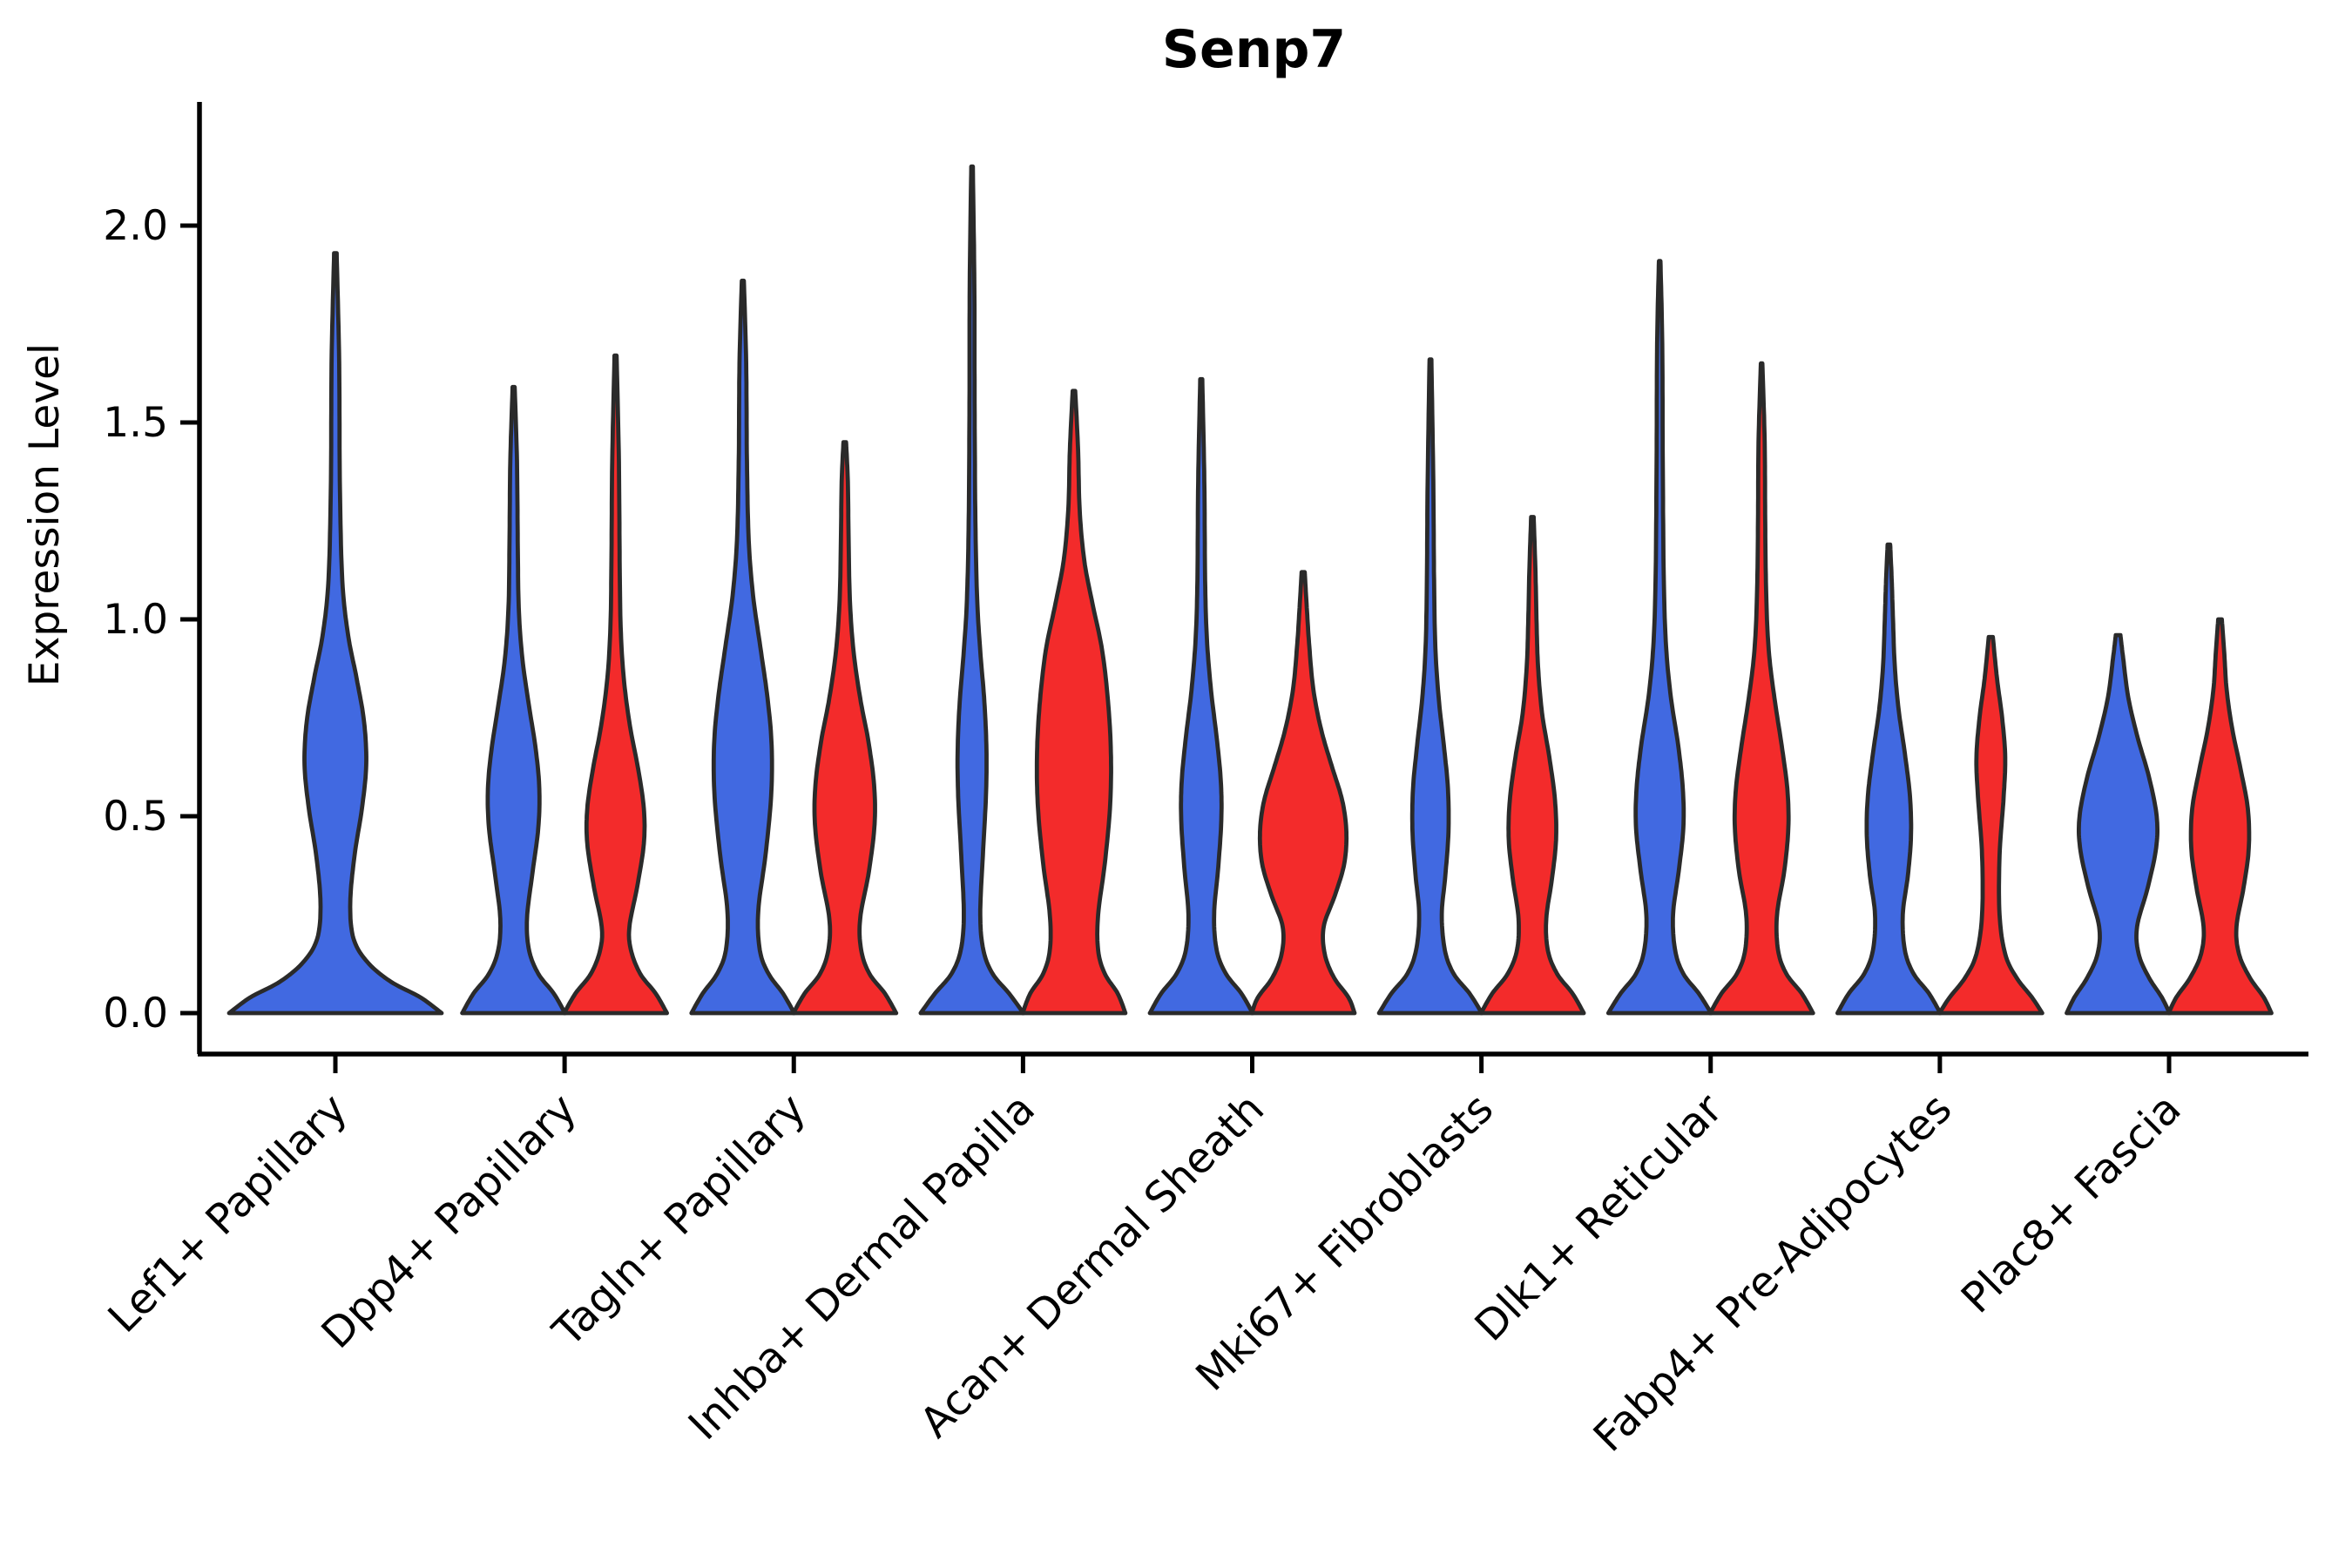 The width and height of the screenshot is (2352, 1568). I want to click on violin-7-red, so click(1990, 825).